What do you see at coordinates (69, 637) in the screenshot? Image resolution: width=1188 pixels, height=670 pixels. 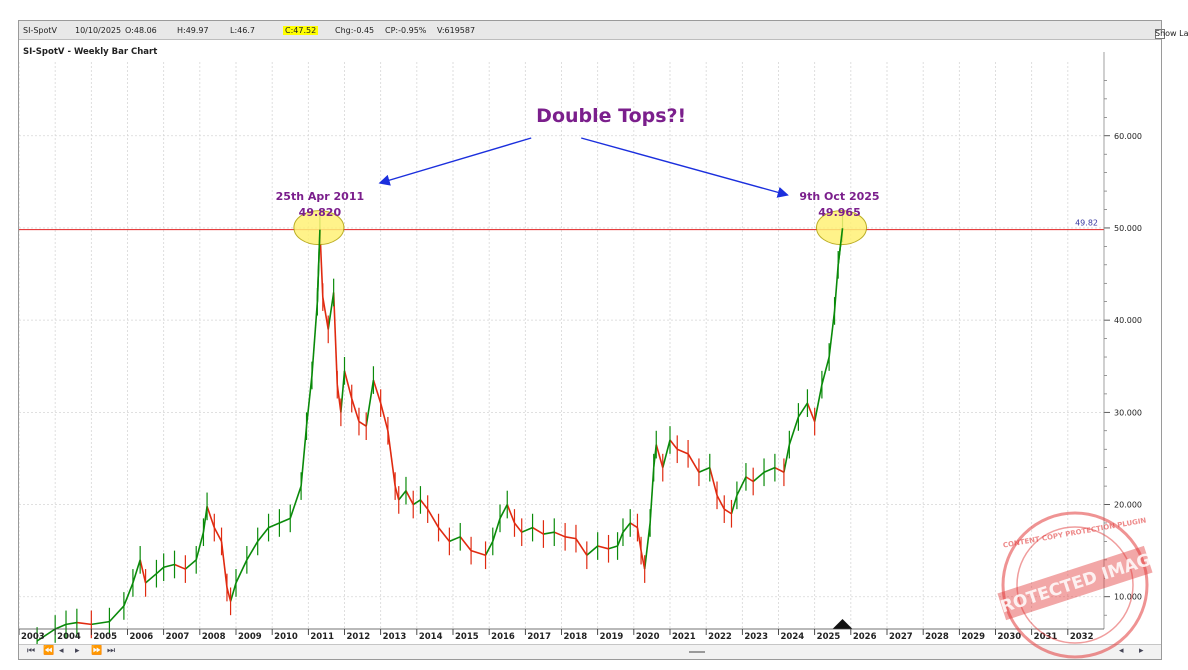 I see `x-tick-label: 2004` at bounding box center [69, 637].